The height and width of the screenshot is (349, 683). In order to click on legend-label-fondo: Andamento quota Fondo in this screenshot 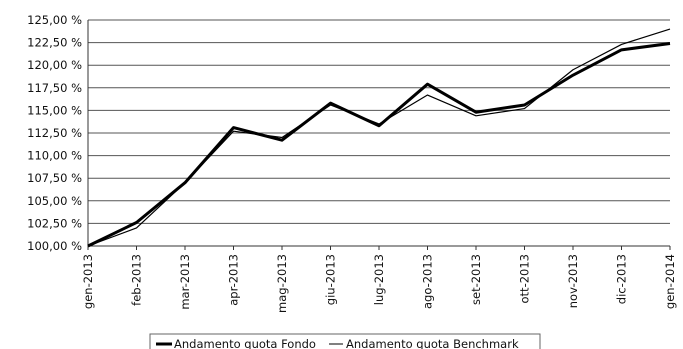, I will do `click(245, 343)`.